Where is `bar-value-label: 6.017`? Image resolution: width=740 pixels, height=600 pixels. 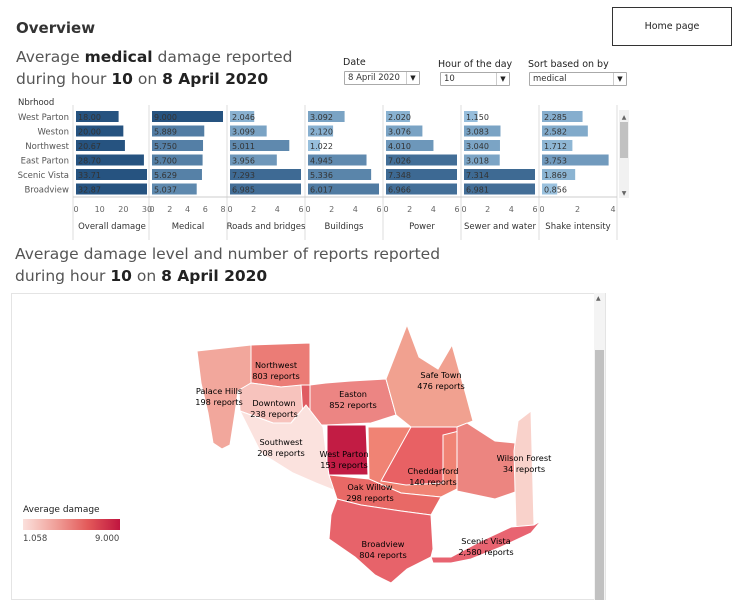 bar-value-label: 6.017 is located at coordinates (321, 190).